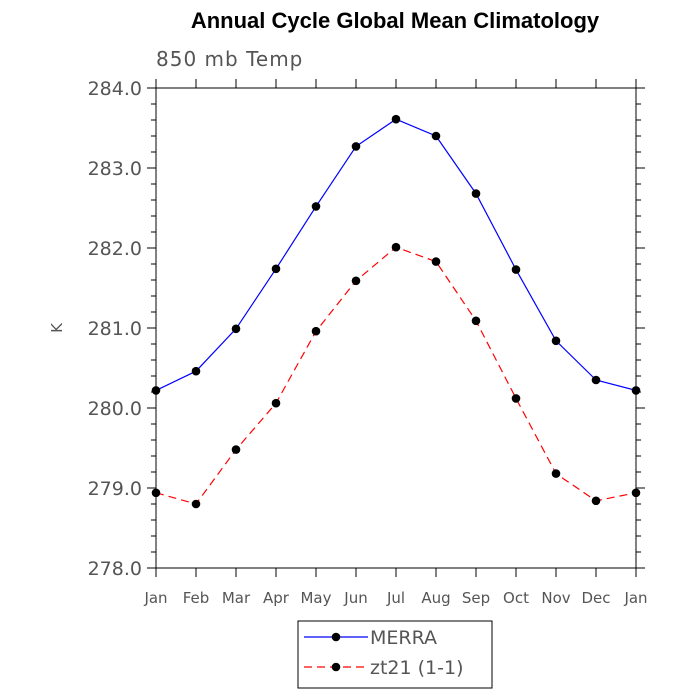  Describe the element at coordinates (236, 598) in the screenshot. I see `x-tick-label: Mar` at that location.